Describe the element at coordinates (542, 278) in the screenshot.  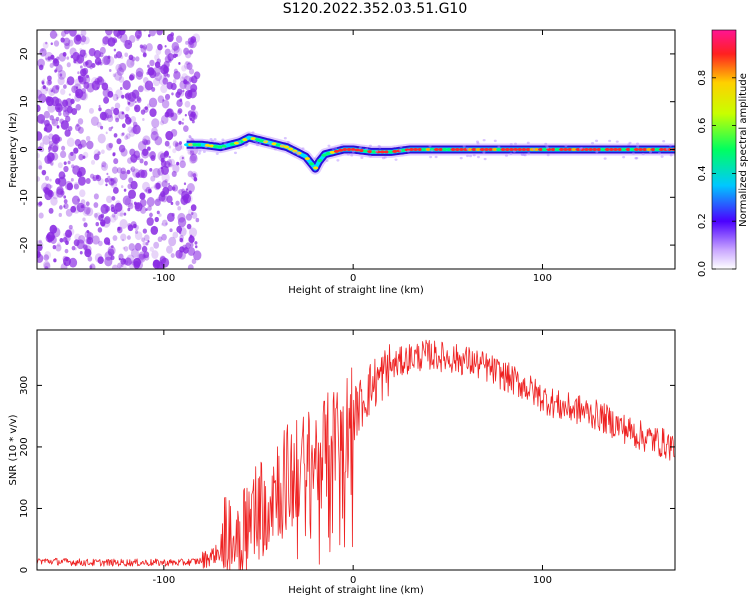
I see `spectrogram-x-tick-label: 100` at that location.